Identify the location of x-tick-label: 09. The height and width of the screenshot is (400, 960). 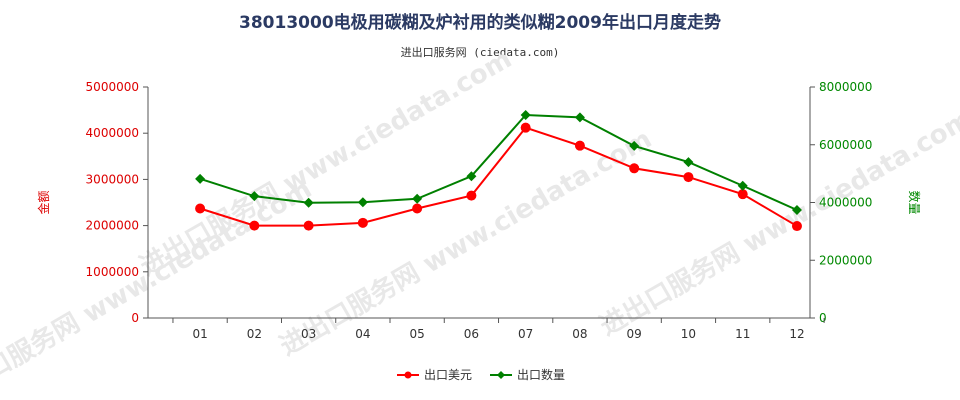
(634, 334).